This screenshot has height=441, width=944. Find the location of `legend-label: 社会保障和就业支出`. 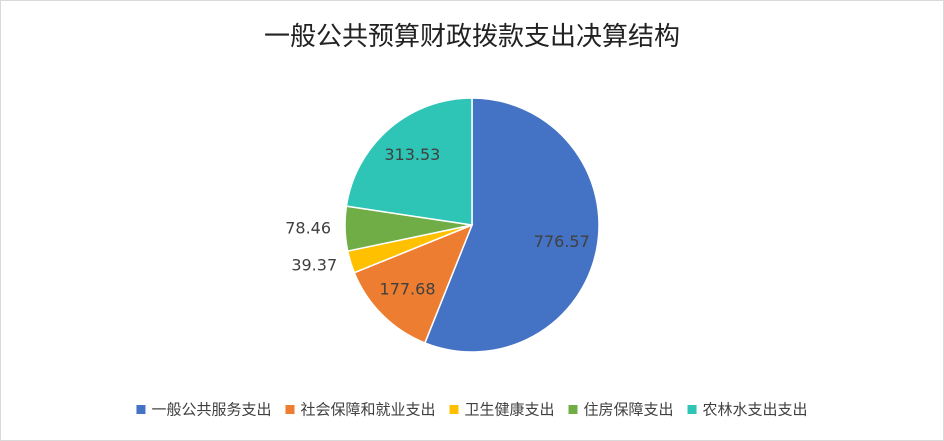

legend-label: 社会保障和就业支出 is located at coordinates (367, 410).